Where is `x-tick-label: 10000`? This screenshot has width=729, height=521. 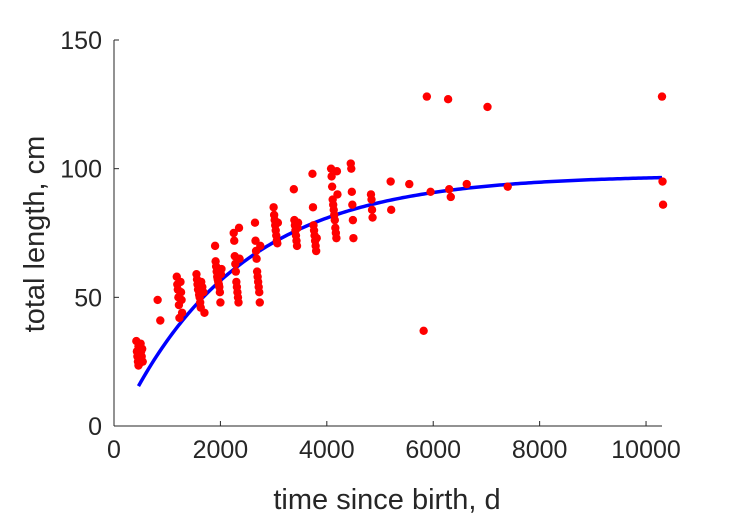
x-tick-label: 10000 is located at coordinates (646, 450).